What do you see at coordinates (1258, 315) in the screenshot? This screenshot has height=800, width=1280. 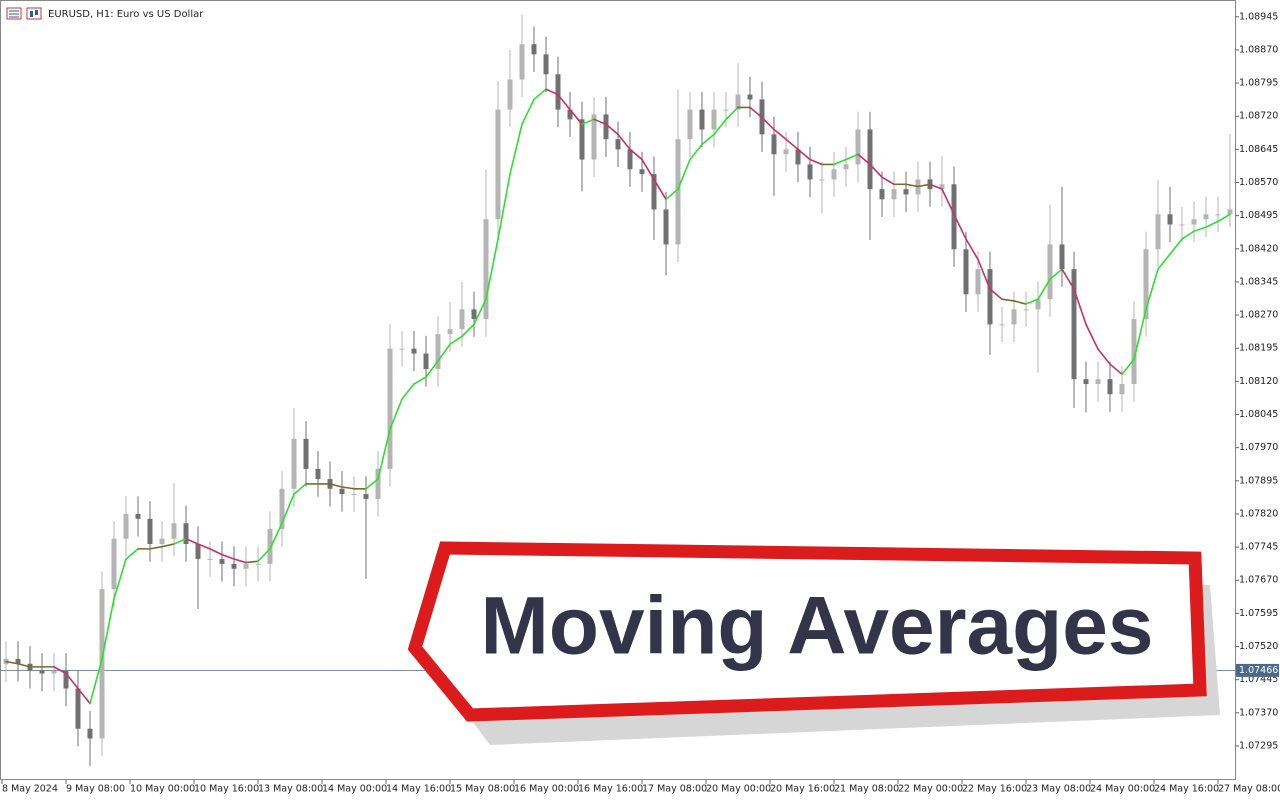 I see `y-tick-label: 1.08270` at bounding box center [1258, 315].